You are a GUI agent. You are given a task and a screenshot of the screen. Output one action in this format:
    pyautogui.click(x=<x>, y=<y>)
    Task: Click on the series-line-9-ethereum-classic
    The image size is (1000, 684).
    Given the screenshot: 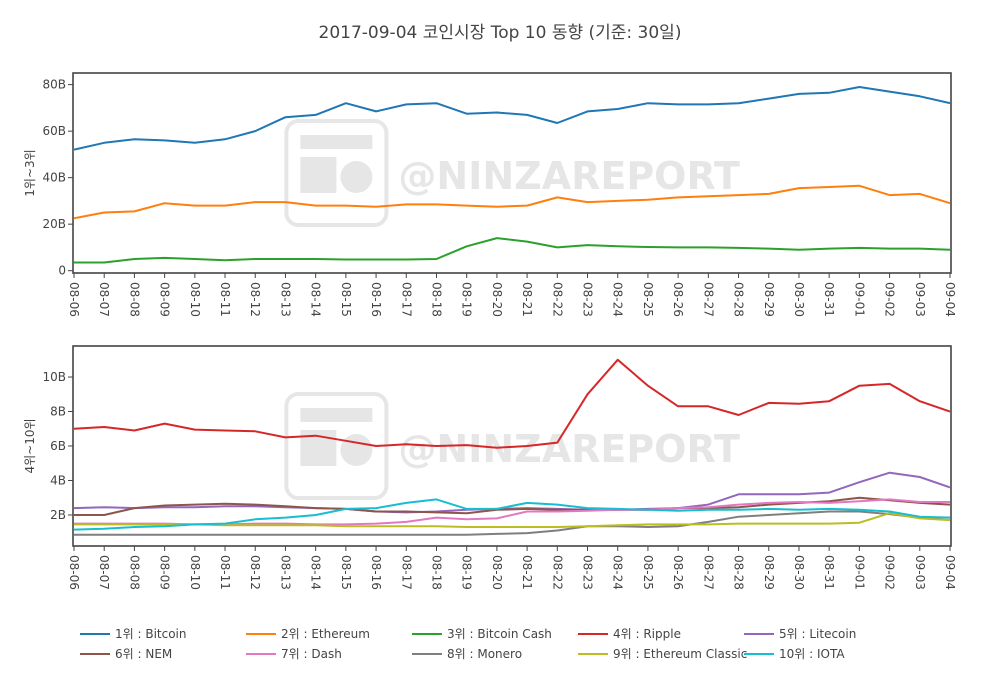 What is the action you would take?
    pyautogui.click(x=512, y=520)
    